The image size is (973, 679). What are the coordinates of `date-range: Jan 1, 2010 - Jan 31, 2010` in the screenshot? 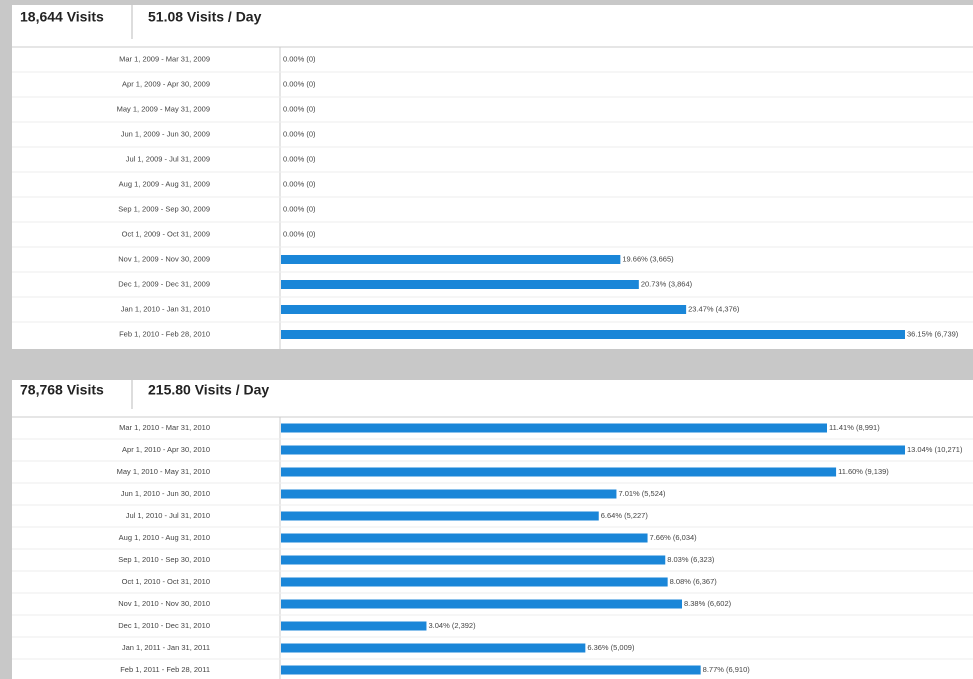 It's located at (165, 308).